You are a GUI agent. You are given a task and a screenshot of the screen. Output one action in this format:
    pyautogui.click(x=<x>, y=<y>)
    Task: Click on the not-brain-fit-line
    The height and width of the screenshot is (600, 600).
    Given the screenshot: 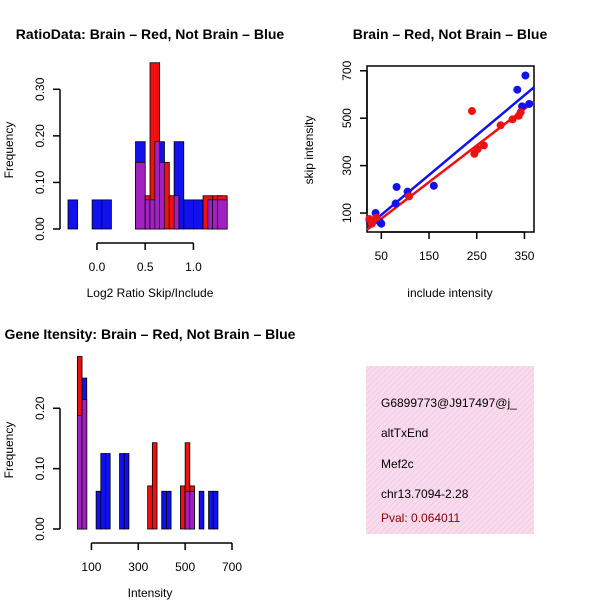 What is the action you would take?
    pyautogui.click(x=450, y=157)
    